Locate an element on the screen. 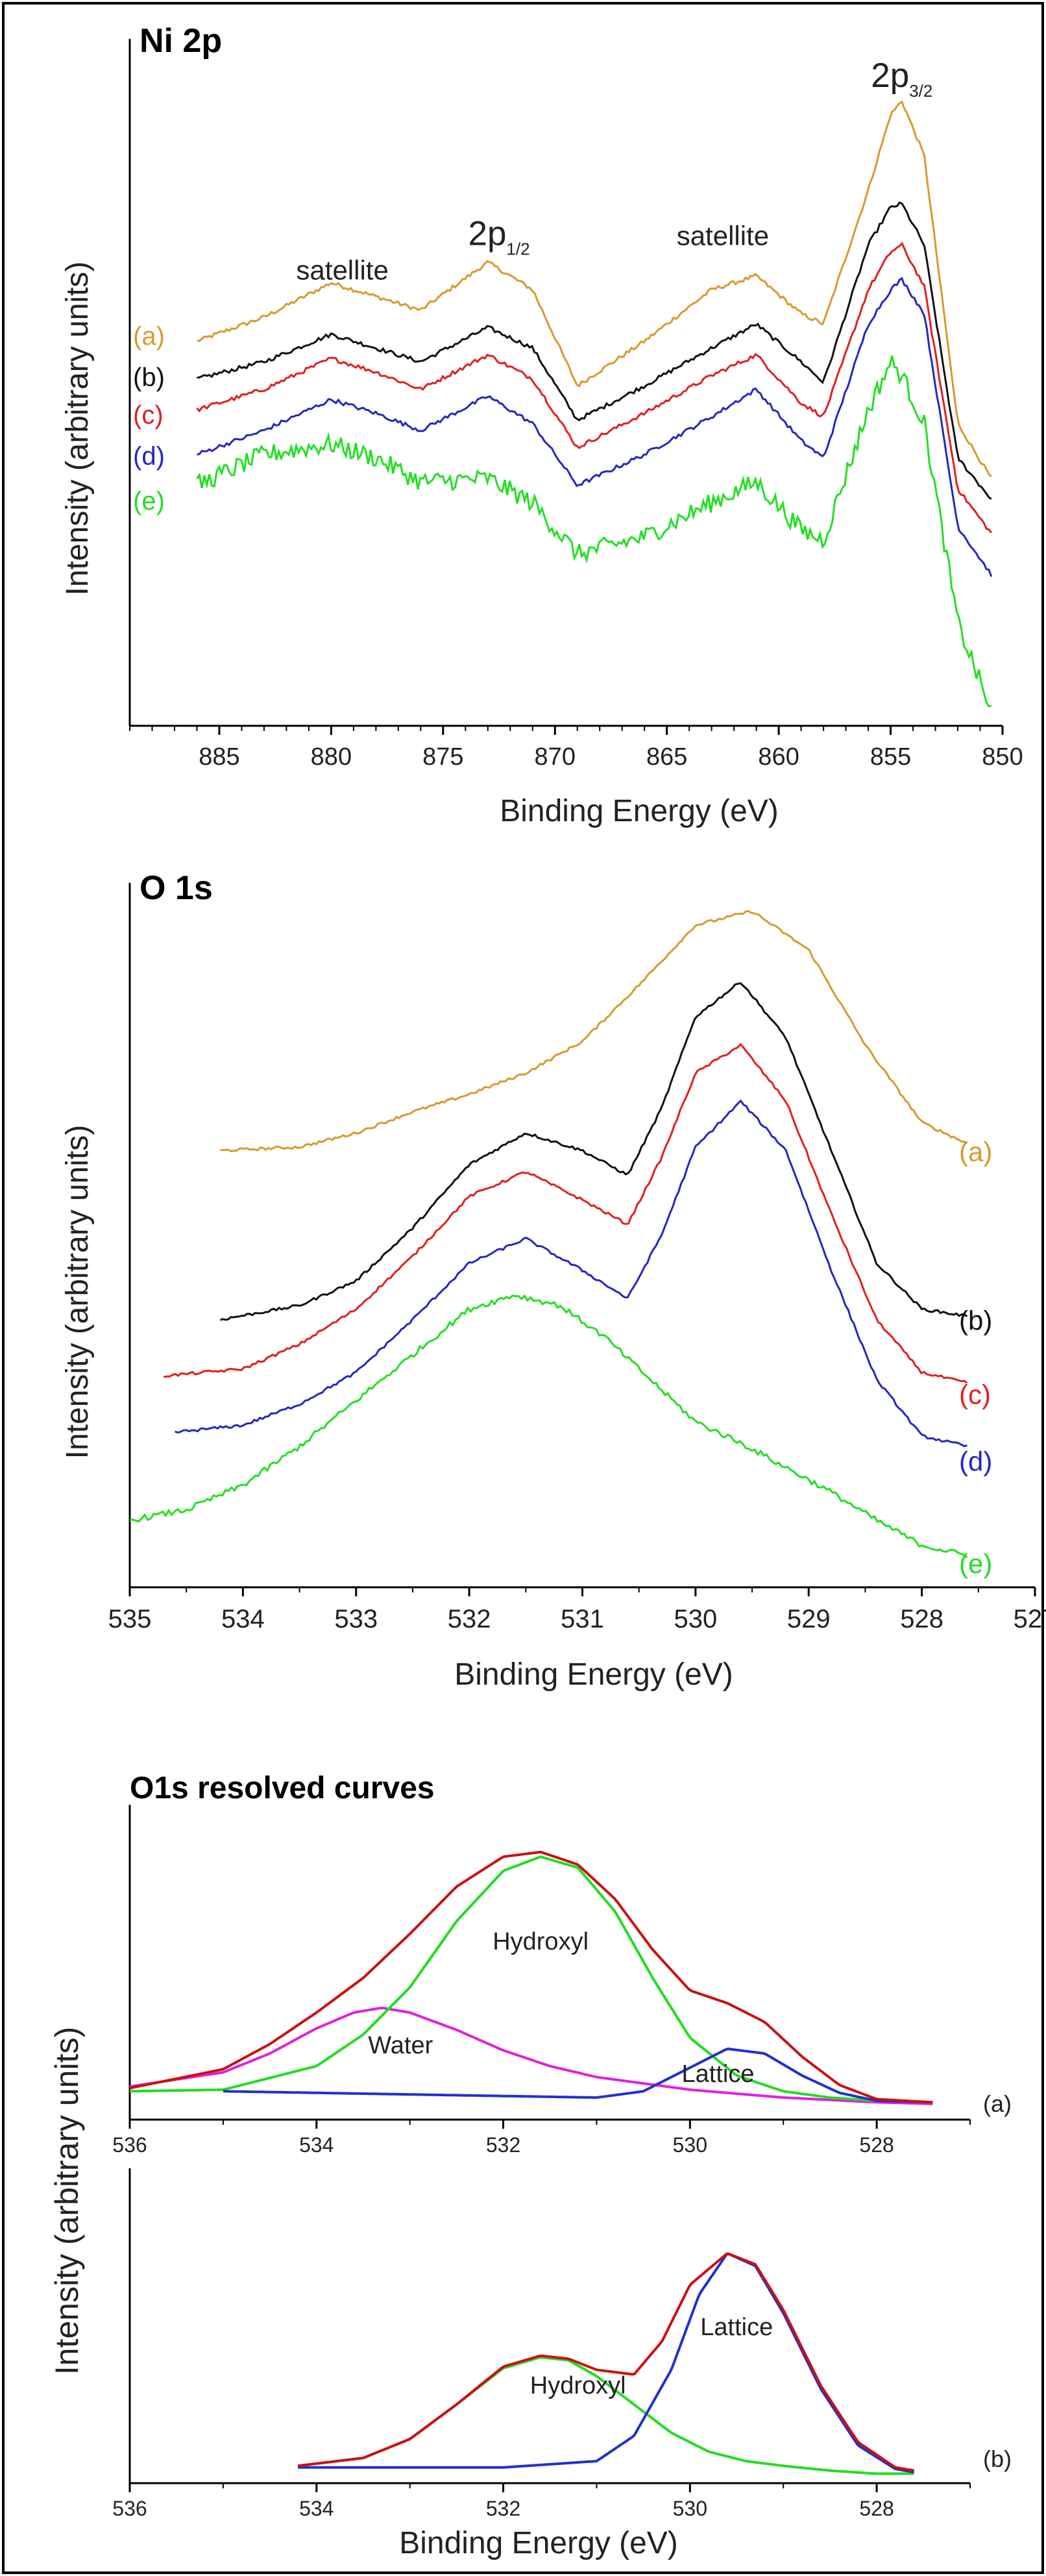 This screenshot has width=1046, height=2576. ni2p-x-tick-label: 885 is located at coordinates (219, 757).